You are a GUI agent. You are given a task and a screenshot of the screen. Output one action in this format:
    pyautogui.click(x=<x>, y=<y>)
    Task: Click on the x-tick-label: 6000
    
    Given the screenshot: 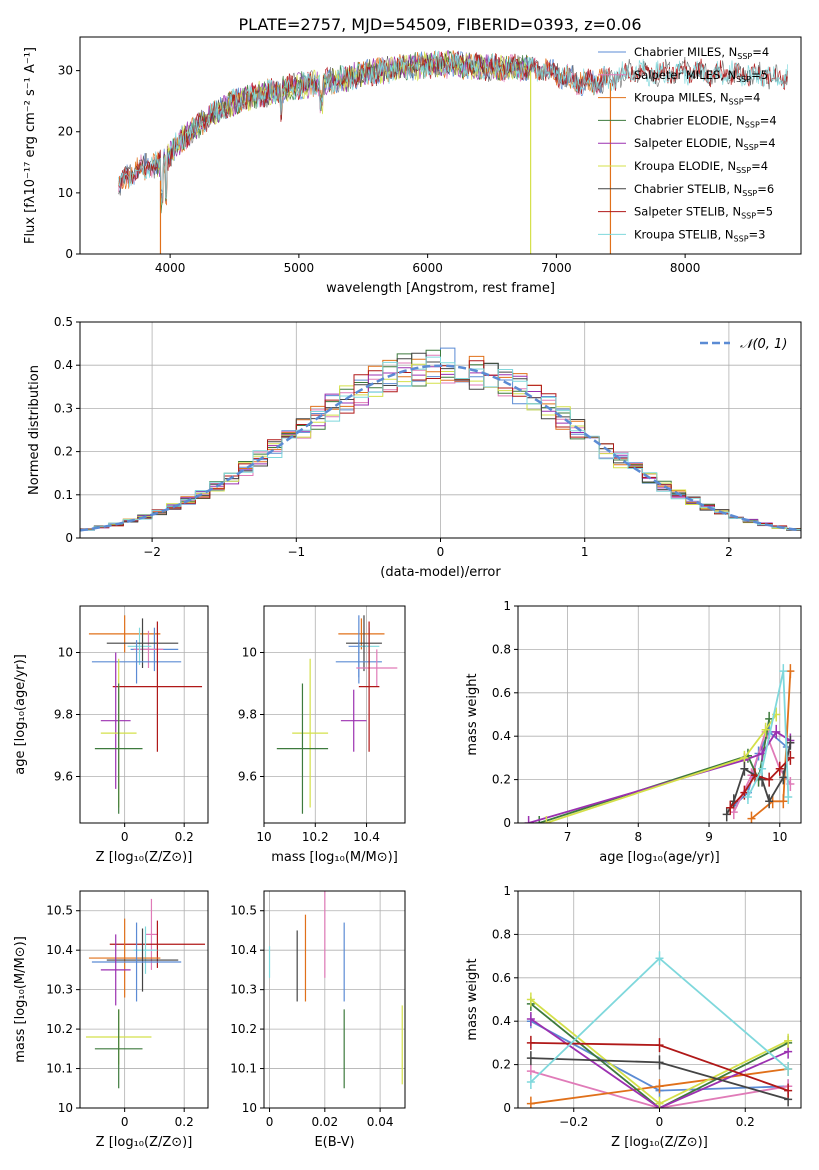 What is the action you would take?
    pyautogui.click(x=427, y=268)
    